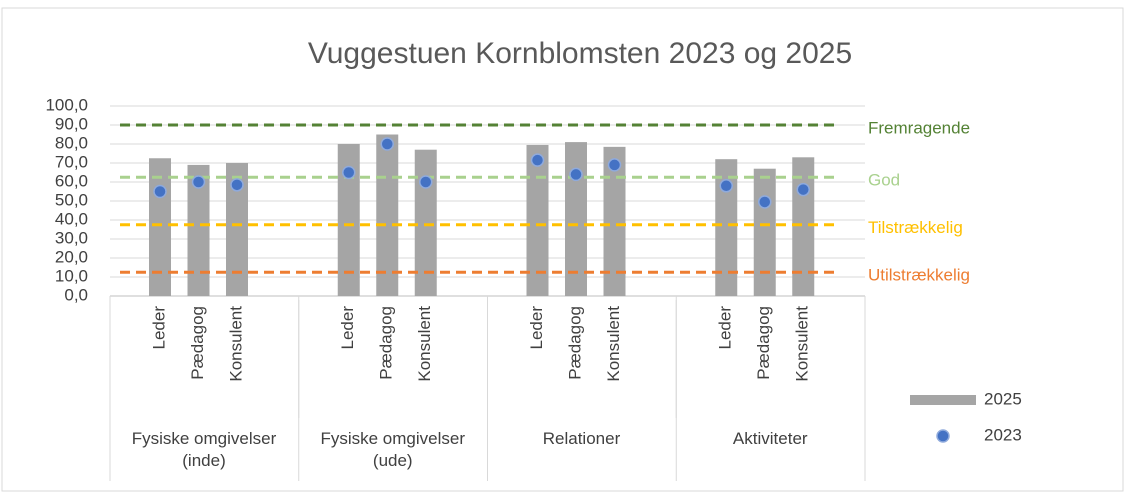  I want to click on y-tick-label: 100,0, so click(66, 104).